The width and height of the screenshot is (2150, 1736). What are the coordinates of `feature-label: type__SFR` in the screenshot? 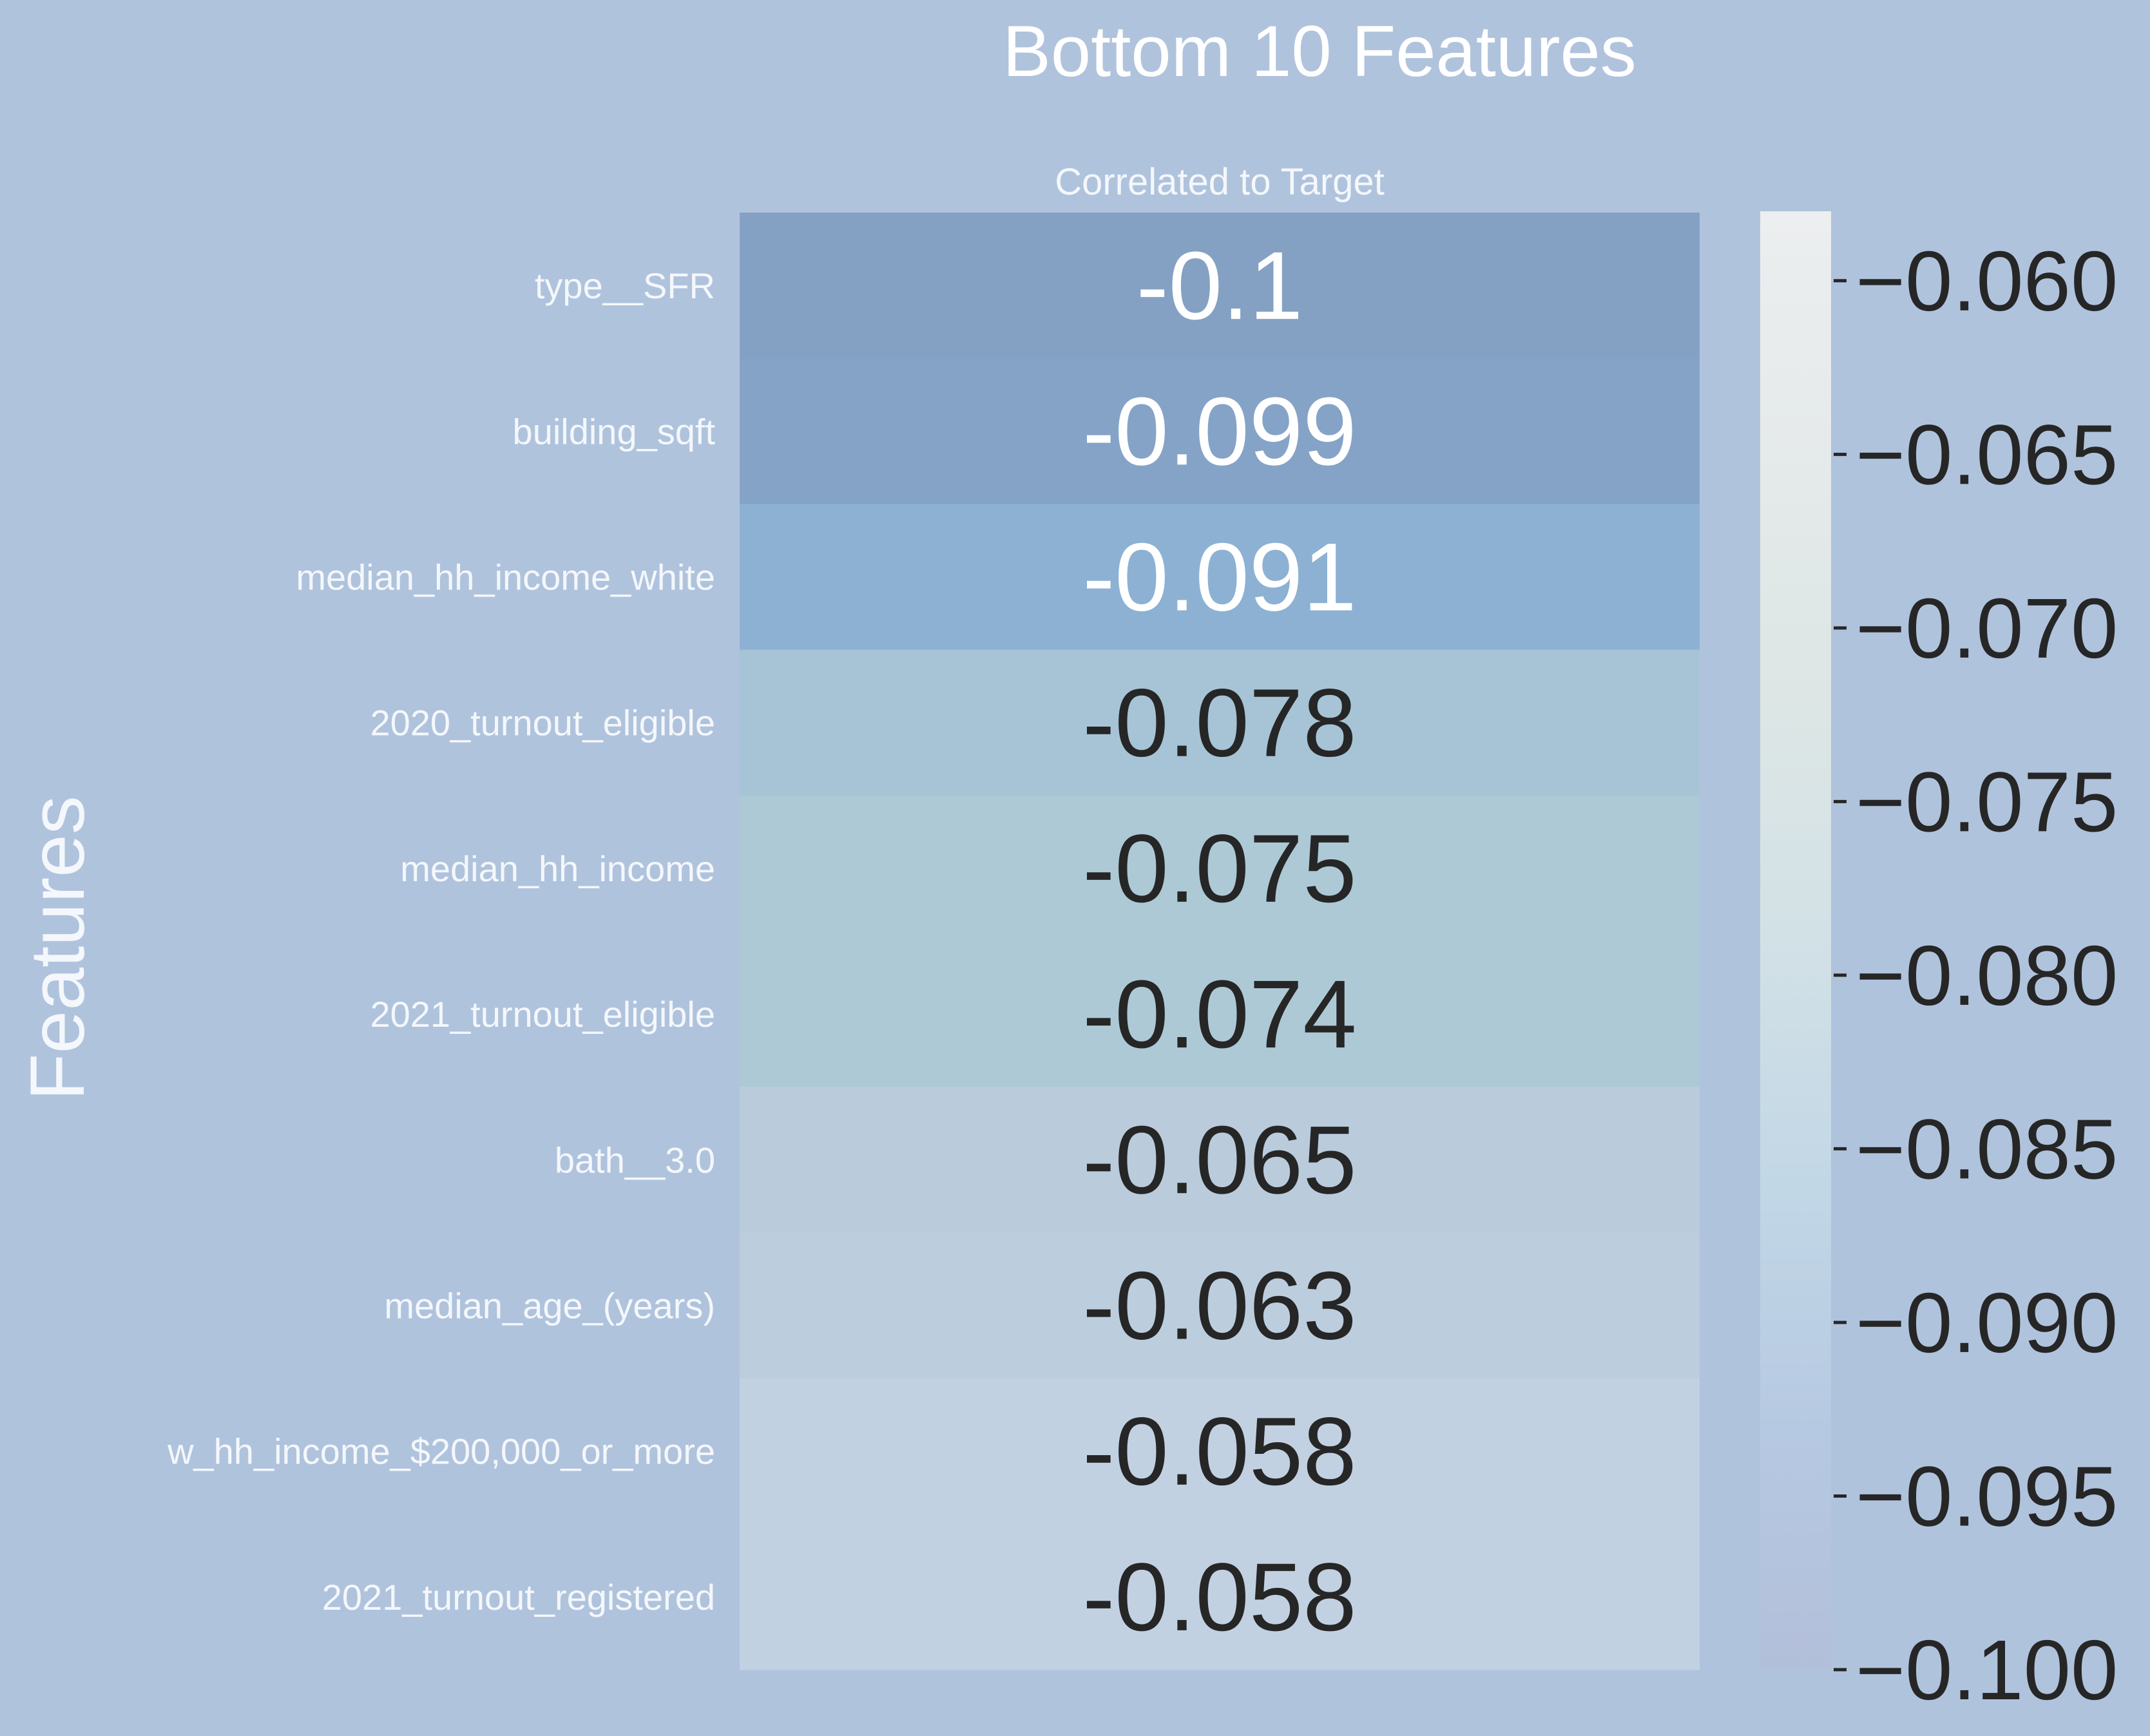 It's located at (625, 285).